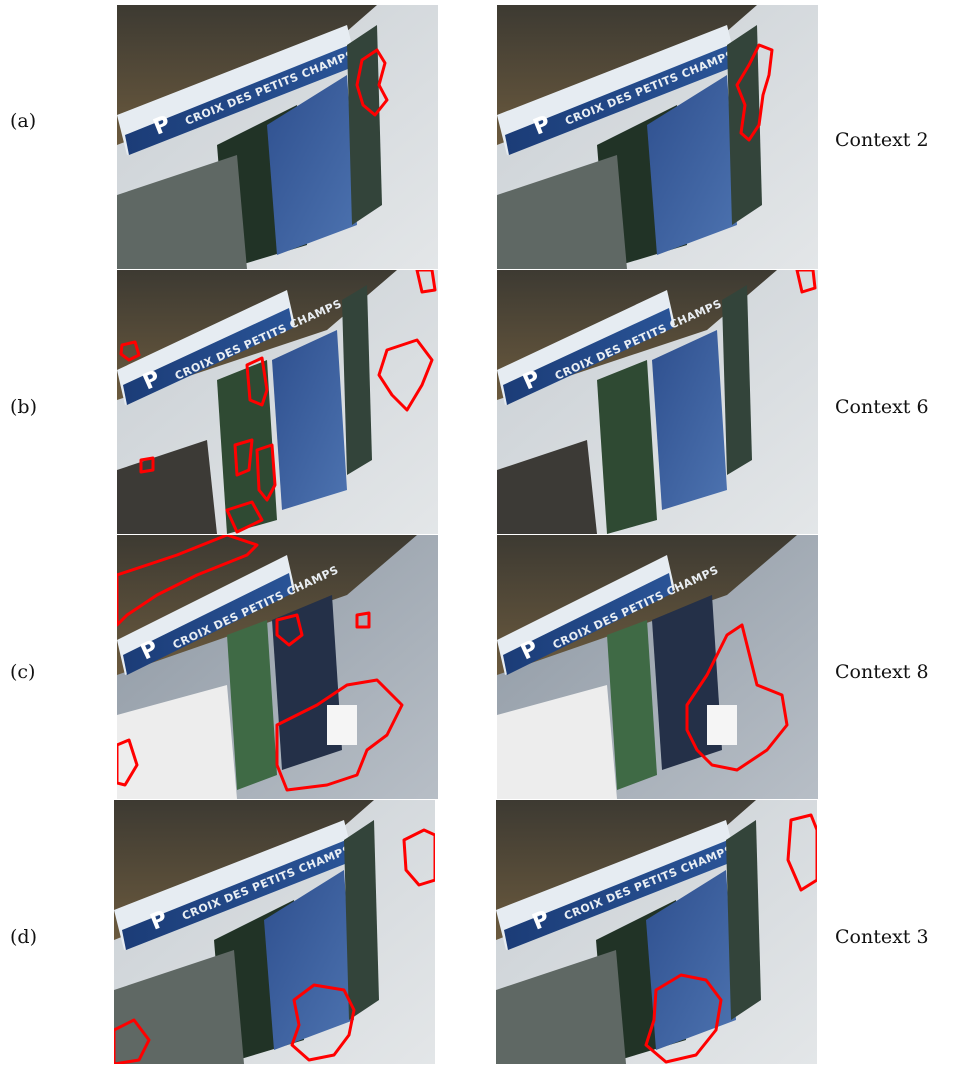  I want to click on context-label: Context 3, so click(882, 937).